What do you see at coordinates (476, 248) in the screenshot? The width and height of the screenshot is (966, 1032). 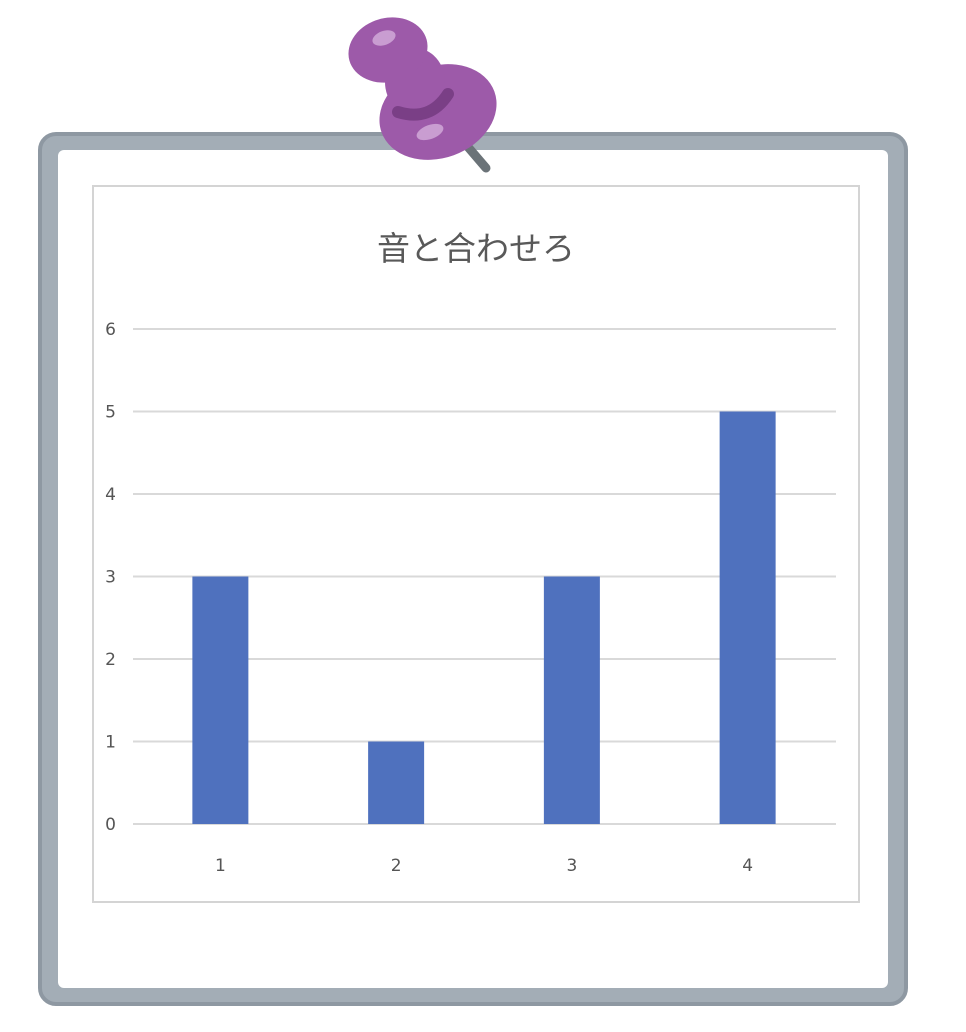 I see `chart-title: 音と合わせろ` at bounding box center [476, 248].